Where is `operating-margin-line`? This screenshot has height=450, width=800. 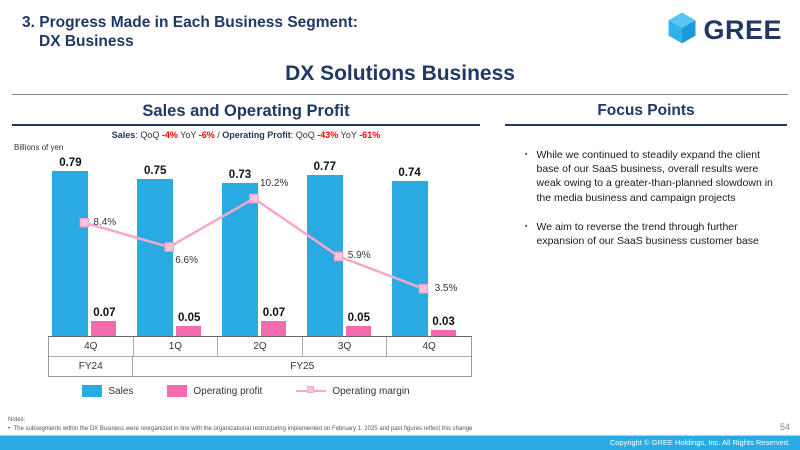 operating-margin-line is located at coordinates (254, 243).